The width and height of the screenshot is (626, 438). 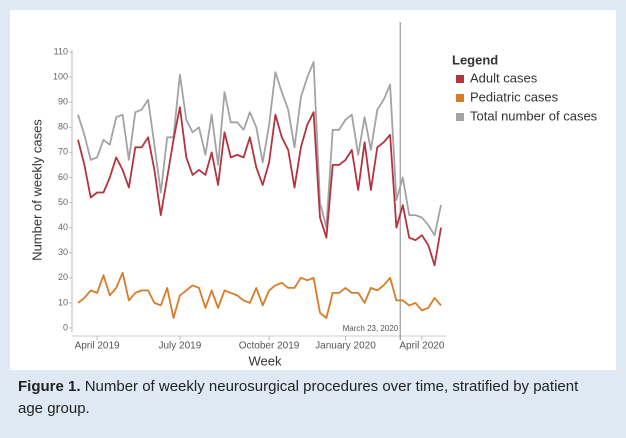 What do you see at coordinates (63, 102) in the screenshot?
I see `y-tick-label: 90` at bounding box center [63, 102].